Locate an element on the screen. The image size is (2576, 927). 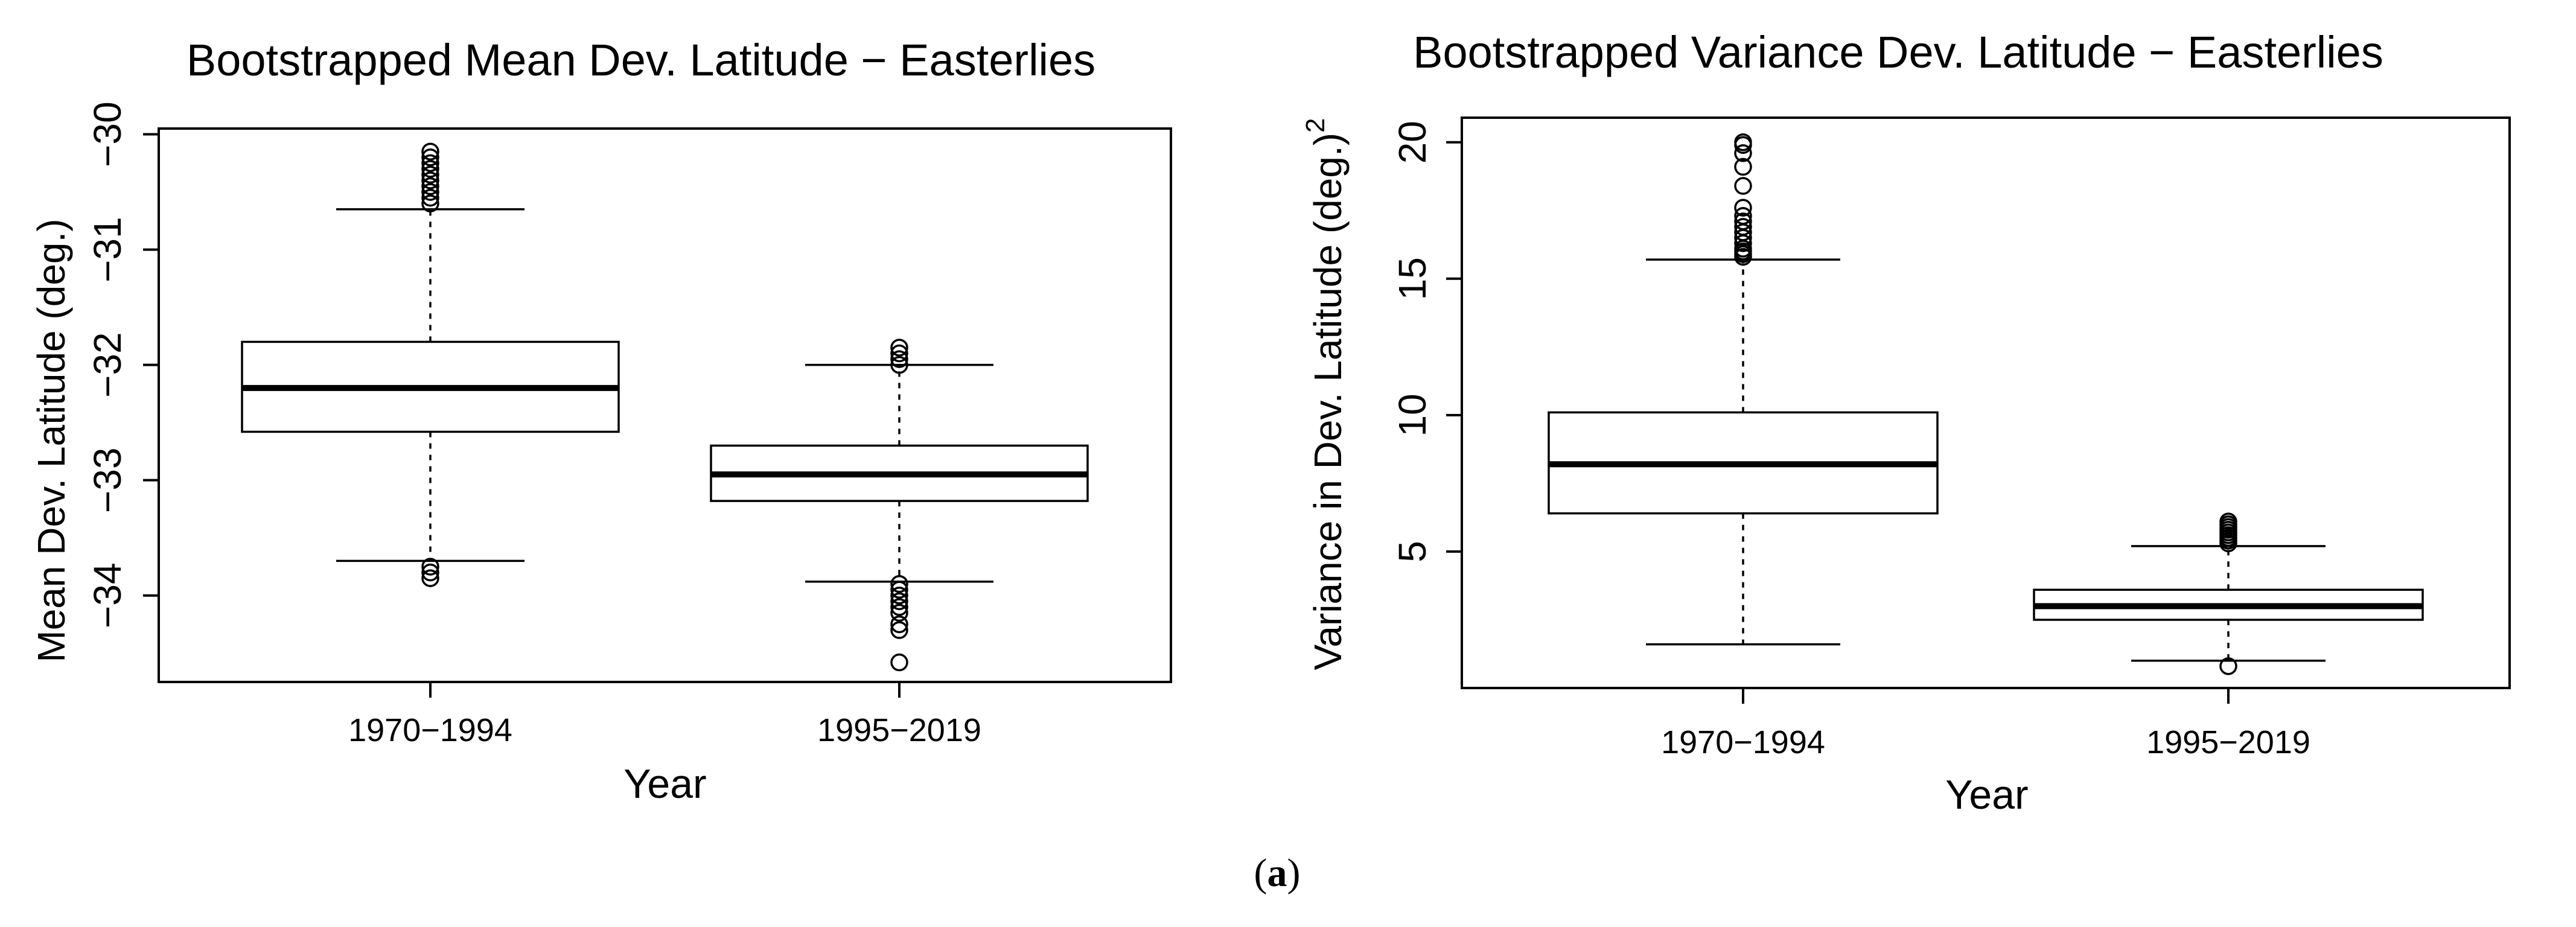
caption-letter: a is located at coordinates (1277, 873).